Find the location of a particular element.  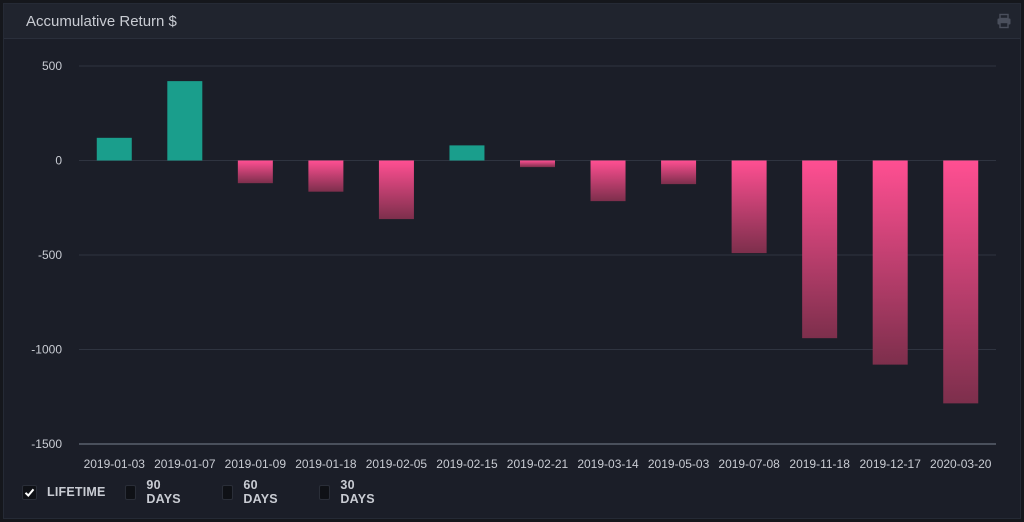

y-axis-ticks: 500 0 -500 -1000 -1500 is located at coordinates (46, 255).